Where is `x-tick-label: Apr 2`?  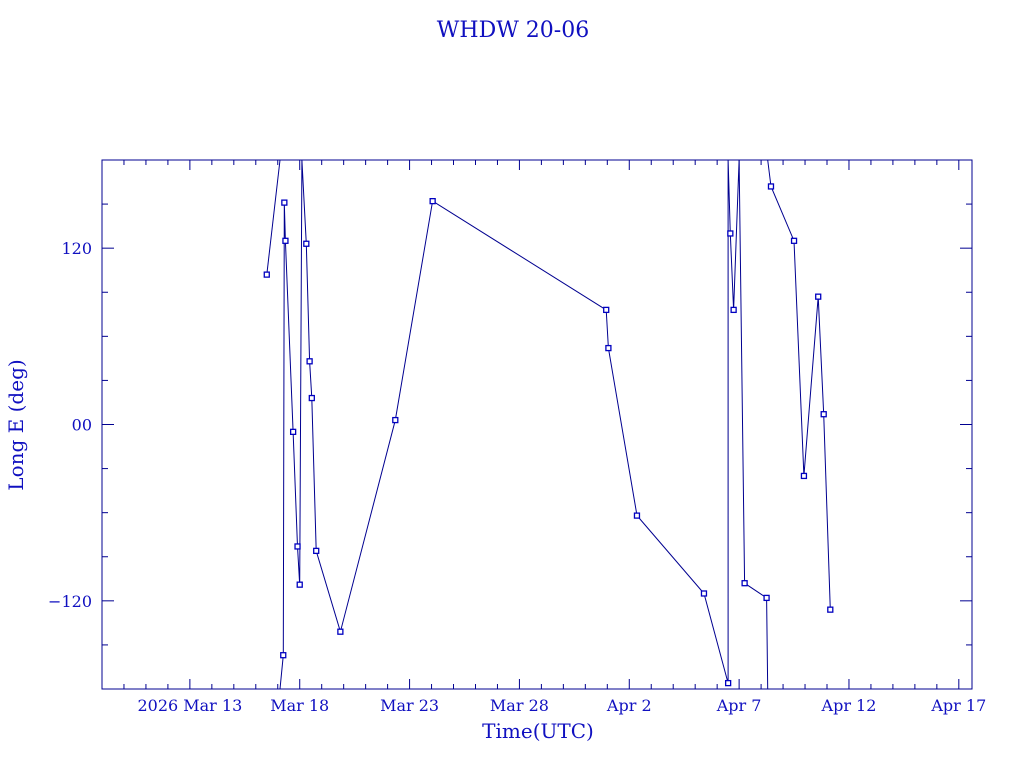
x-tick-label: Apr 2 is located at coordinates (629, 705).